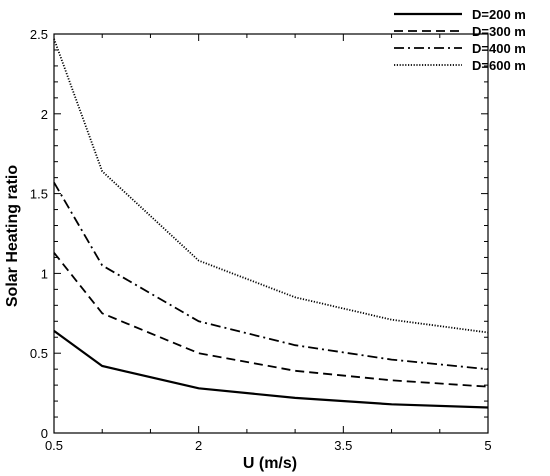 The image size is (550, 476). I want to click on legend: D=200 m D=300 m D=400 m D=600 m, so click(460, 40).